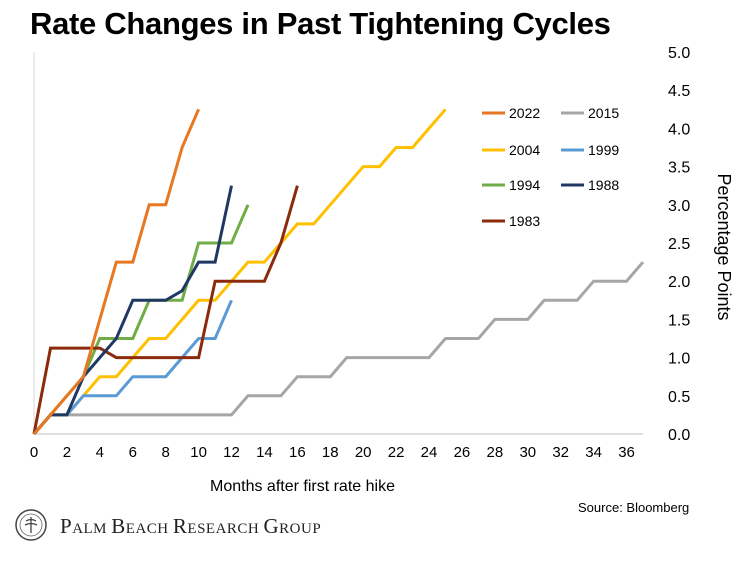 This screenshot has height=561, width=750. I want to click on x-tick-label: 24, so click(429, 452).